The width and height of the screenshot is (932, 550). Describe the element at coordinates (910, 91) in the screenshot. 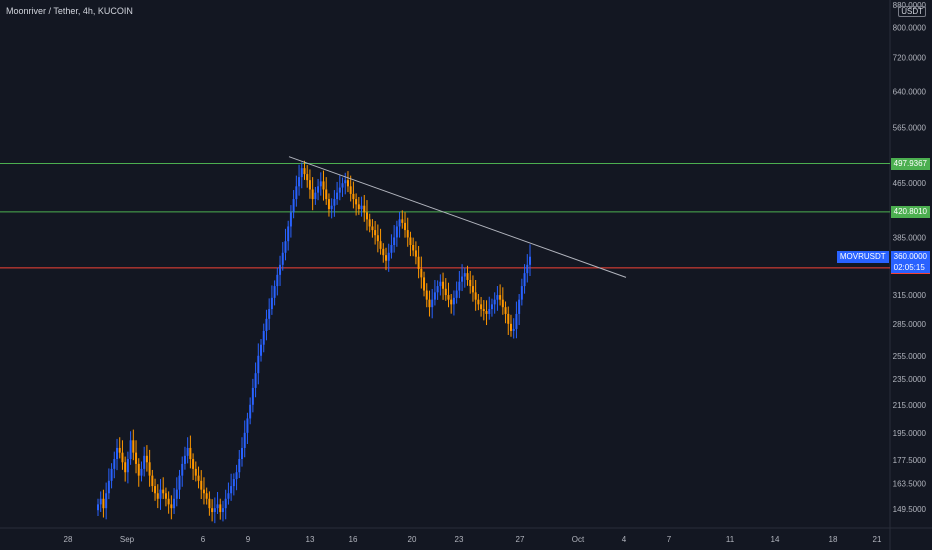

I see `price-axis-label: 640.0000` at that location.